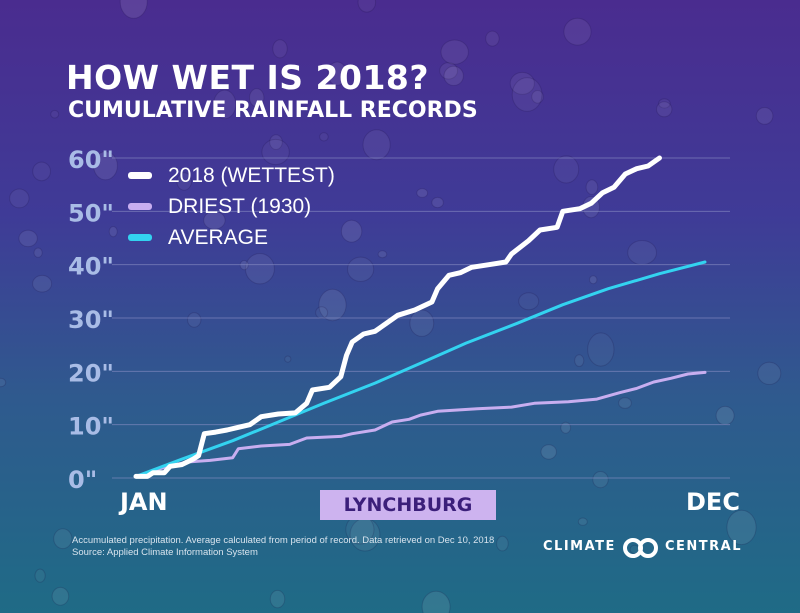 This screenshot has width=800, height=613. I want to click on legend-swatch-wettest, so click(140, 175).